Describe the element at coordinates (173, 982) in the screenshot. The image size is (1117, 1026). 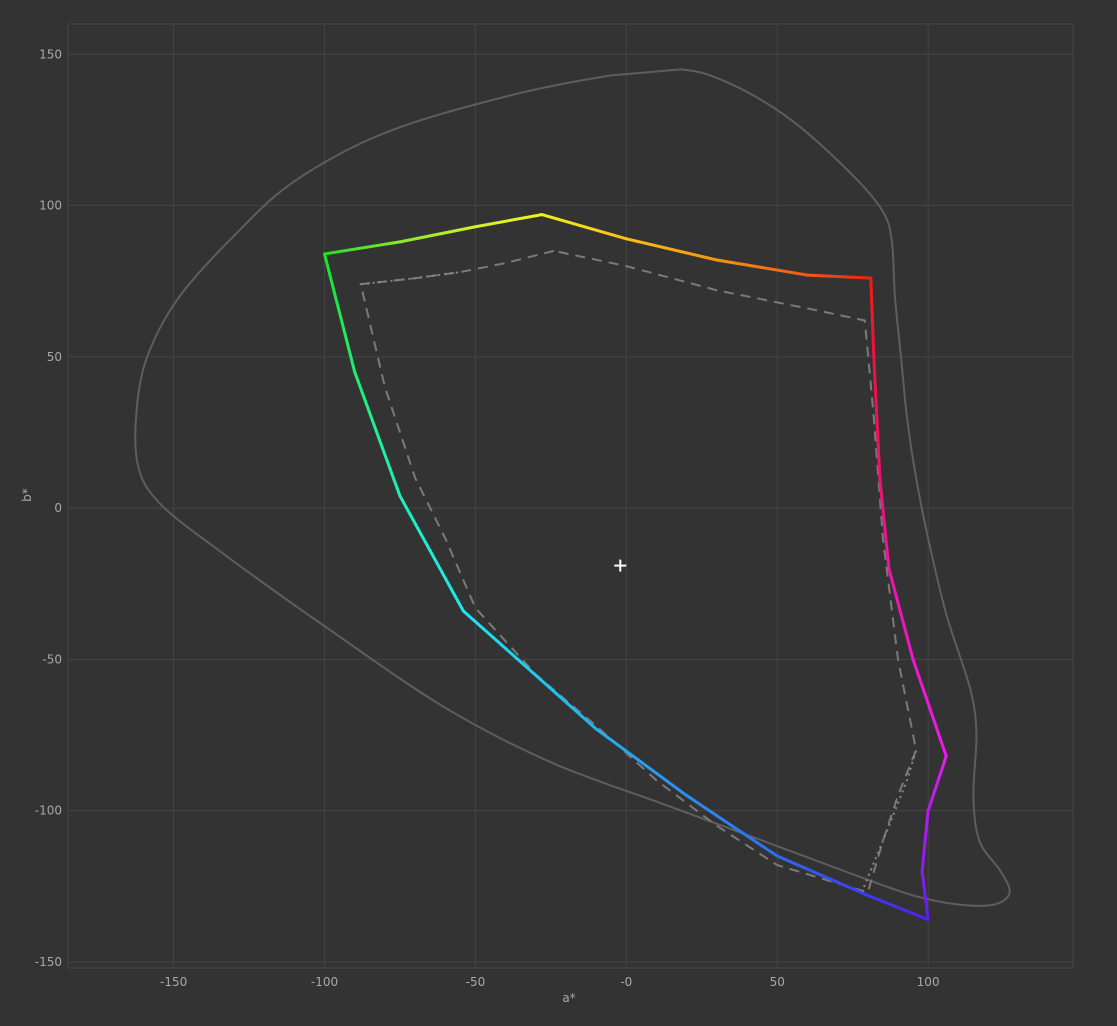
I see `x-tick-label: -150` at that location.